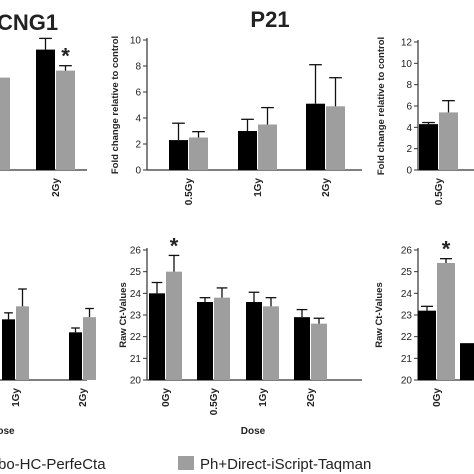 The width and height of the screenshot is (474, 474). Describe the element at coordinates (48, 362) in the screenshot. I see `chart-panel-4: 1Gy 2Gy ose` at that location.